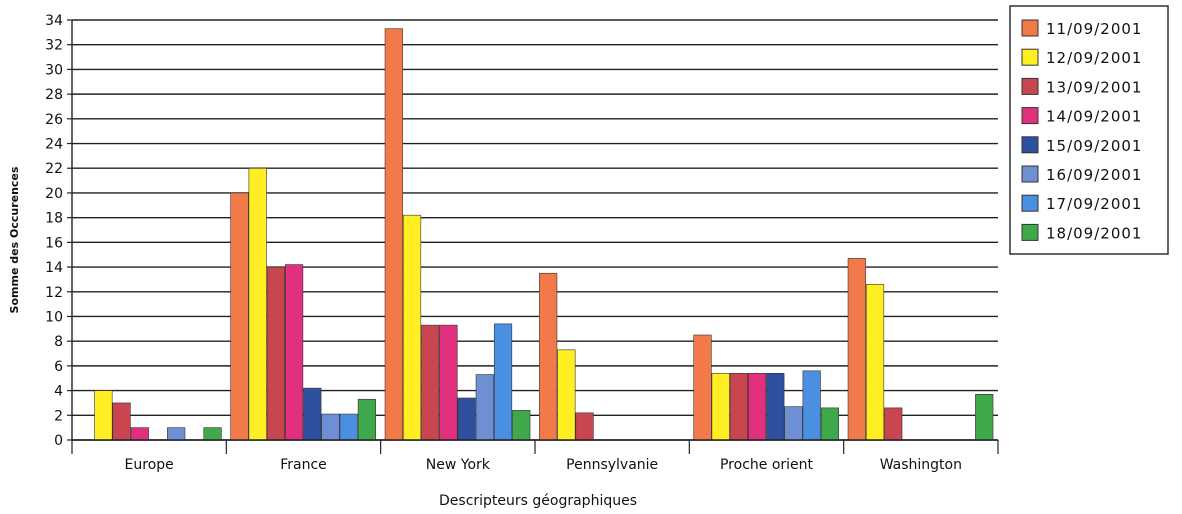 The image size is (1182, 514). What do you see at coordinates (303, 465) in the screenshot?
I see `x-category-label: France` at bounding box center [303, 465].